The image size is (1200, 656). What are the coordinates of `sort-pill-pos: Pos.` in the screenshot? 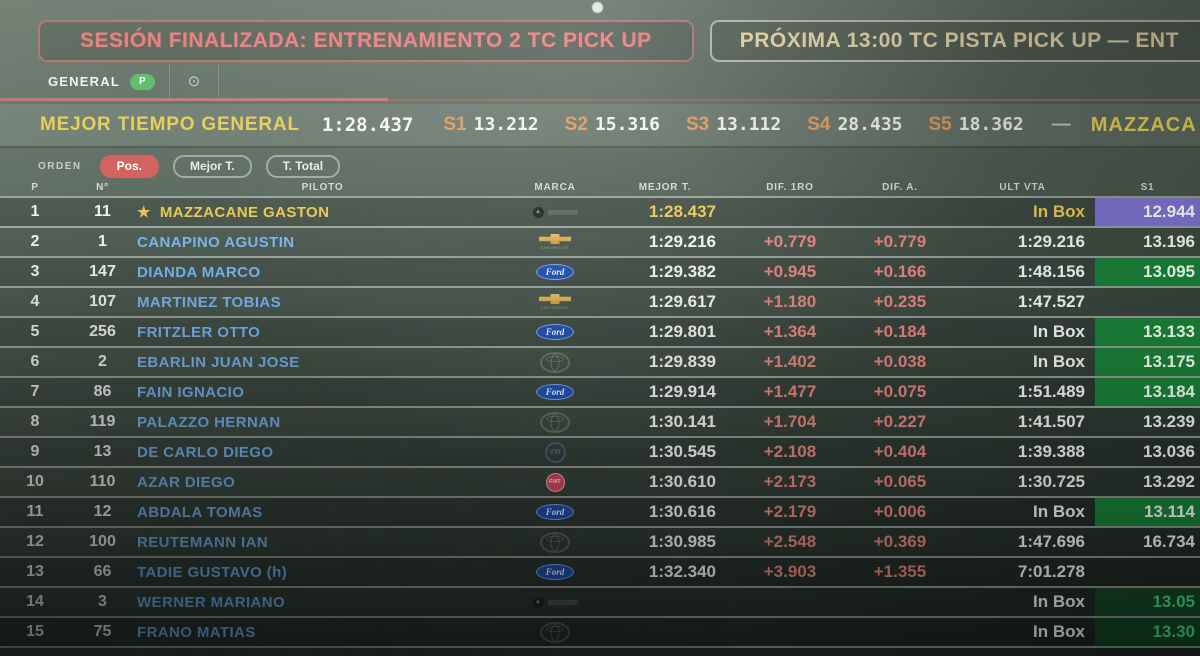 It's located at (129, 166).